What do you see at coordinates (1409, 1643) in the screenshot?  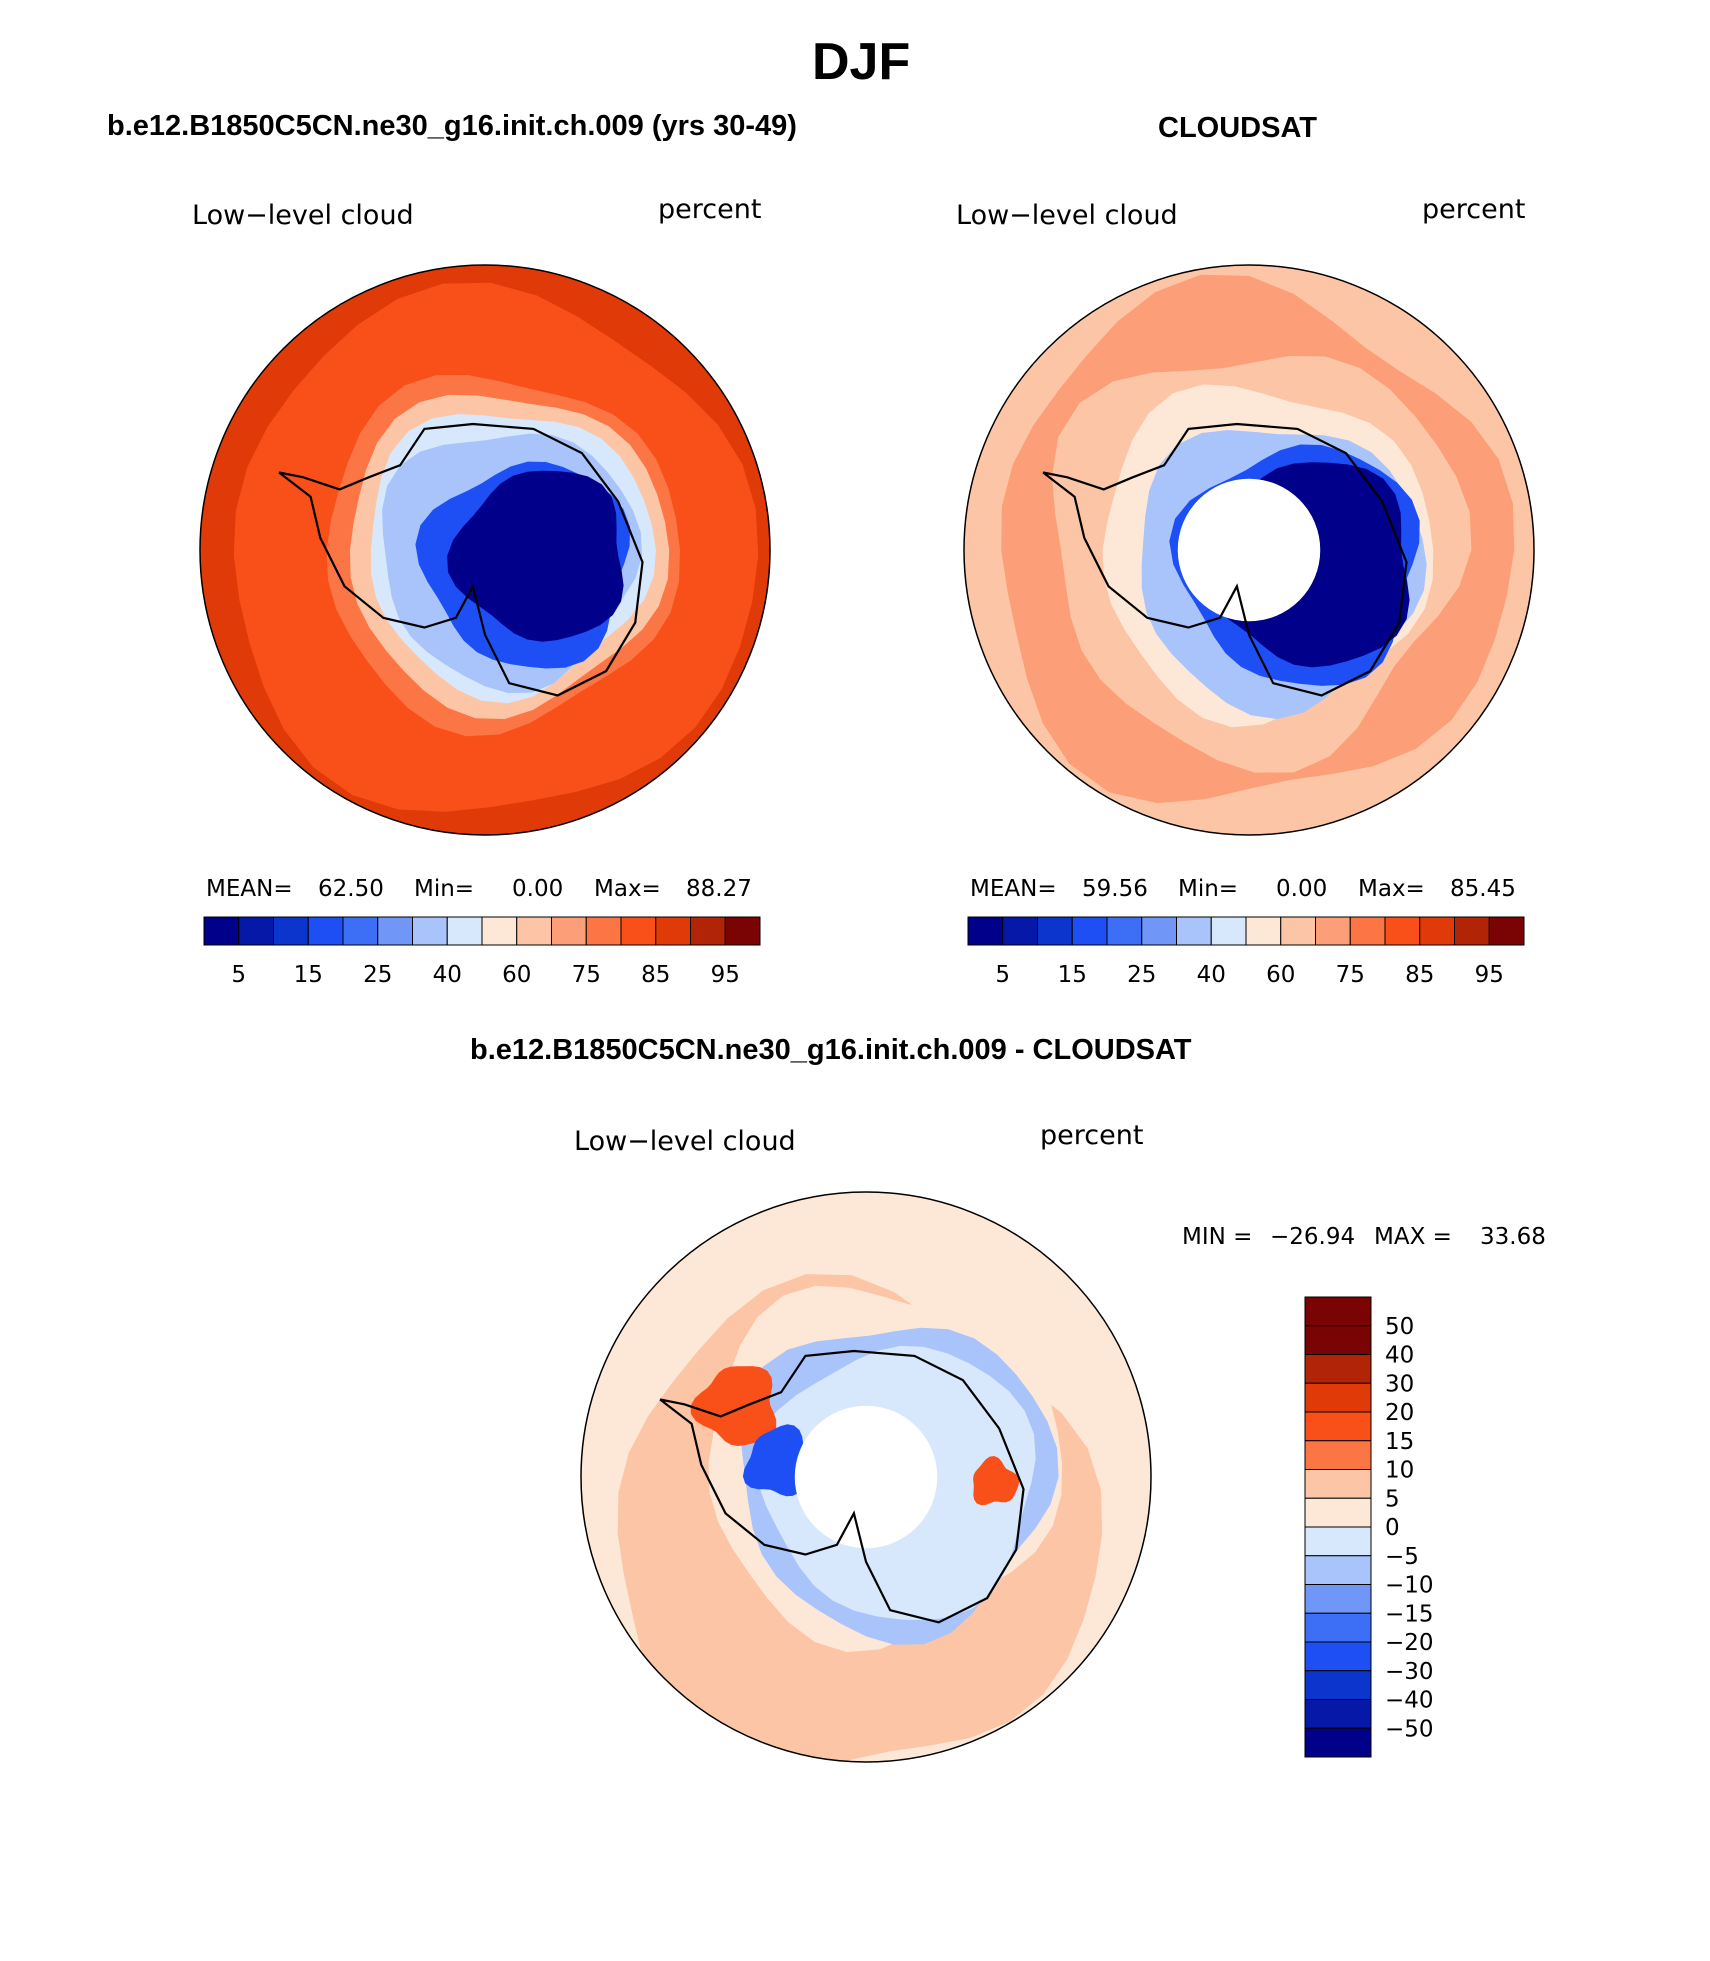 I see `colorbar-tick-label: −20` at bounding box center [1409, 1643].